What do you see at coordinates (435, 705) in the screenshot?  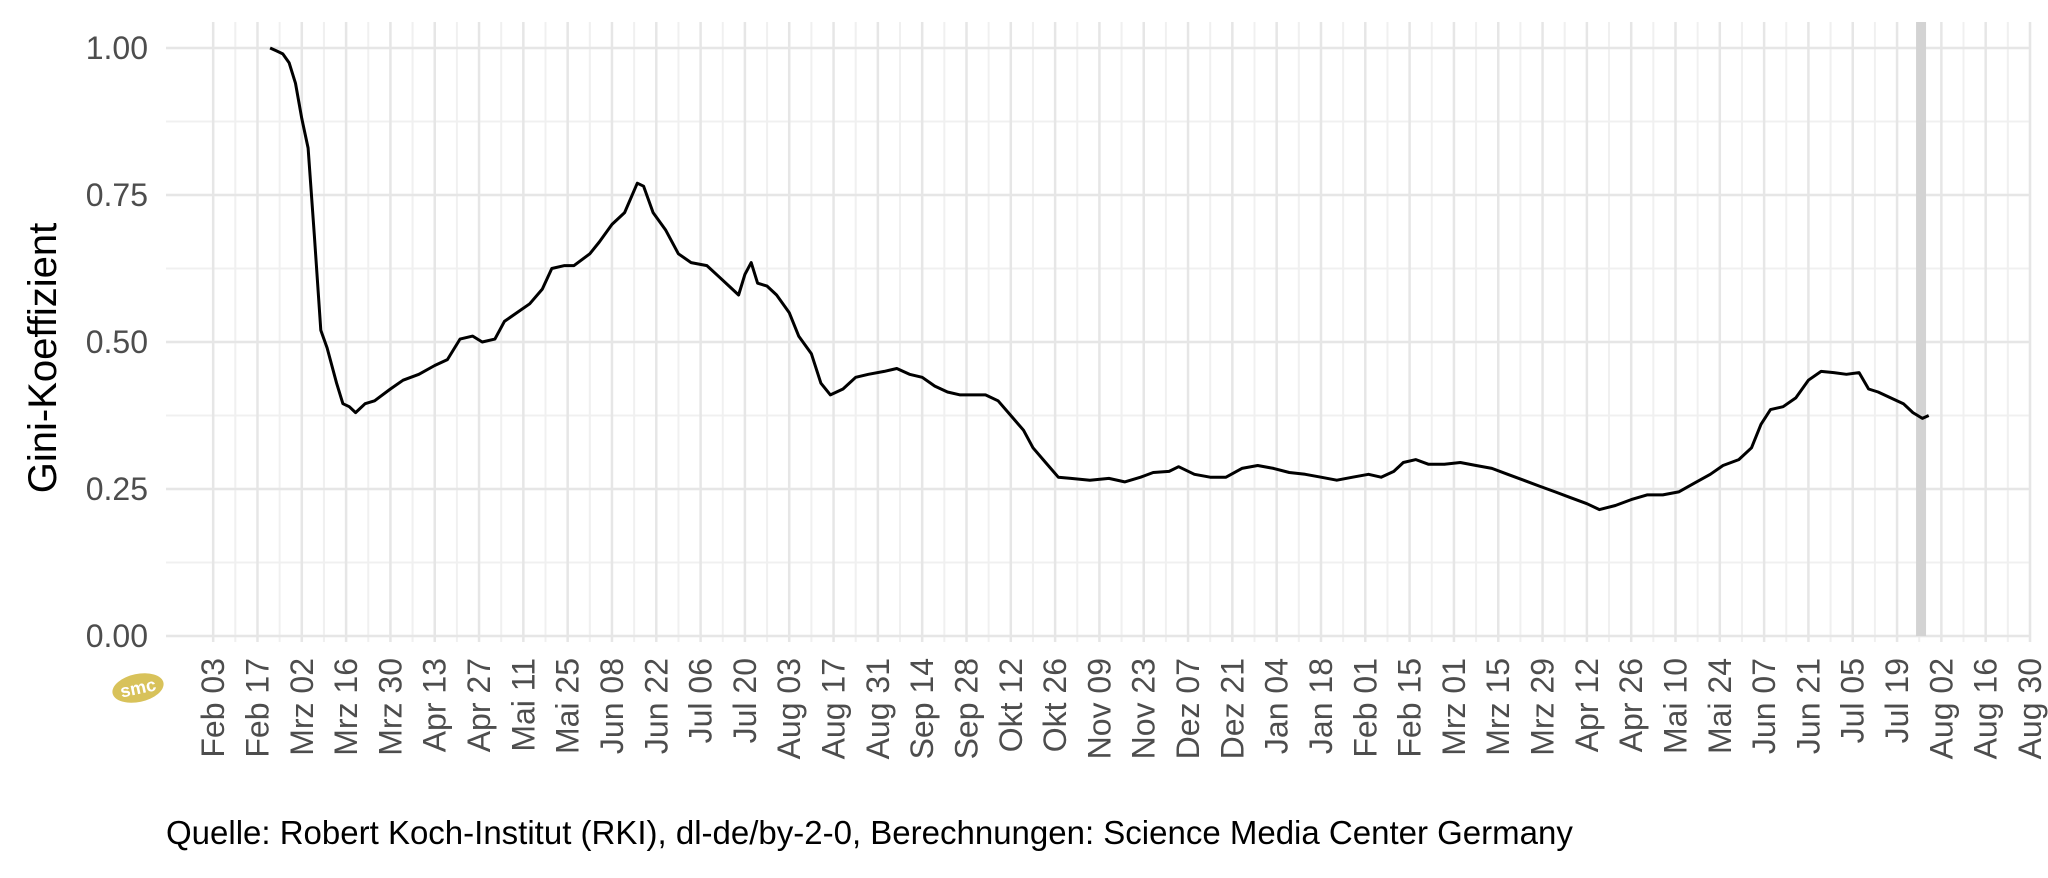 I see `x-tick-label: Apr 13` at bounding box center [435, 705].